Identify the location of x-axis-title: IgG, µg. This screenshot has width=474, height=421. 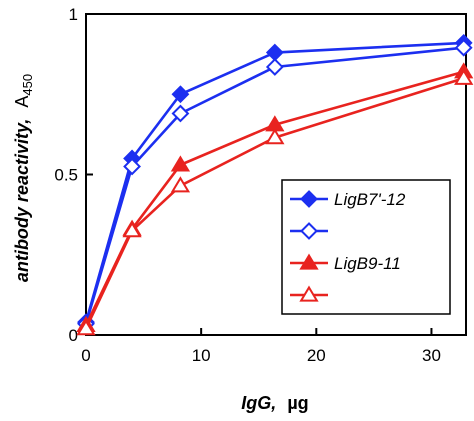
(274, 403).